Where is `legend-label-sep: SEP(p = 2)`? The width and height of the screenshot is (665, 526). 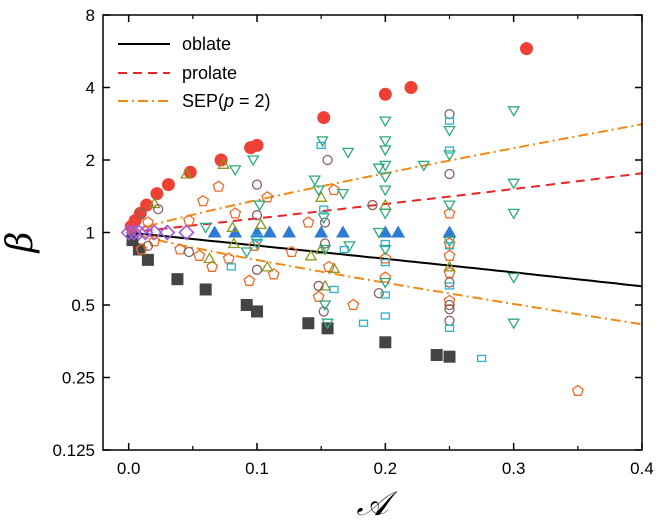 legend-label-sep: SEP(p = 2) is located at coordinates (226, 101).